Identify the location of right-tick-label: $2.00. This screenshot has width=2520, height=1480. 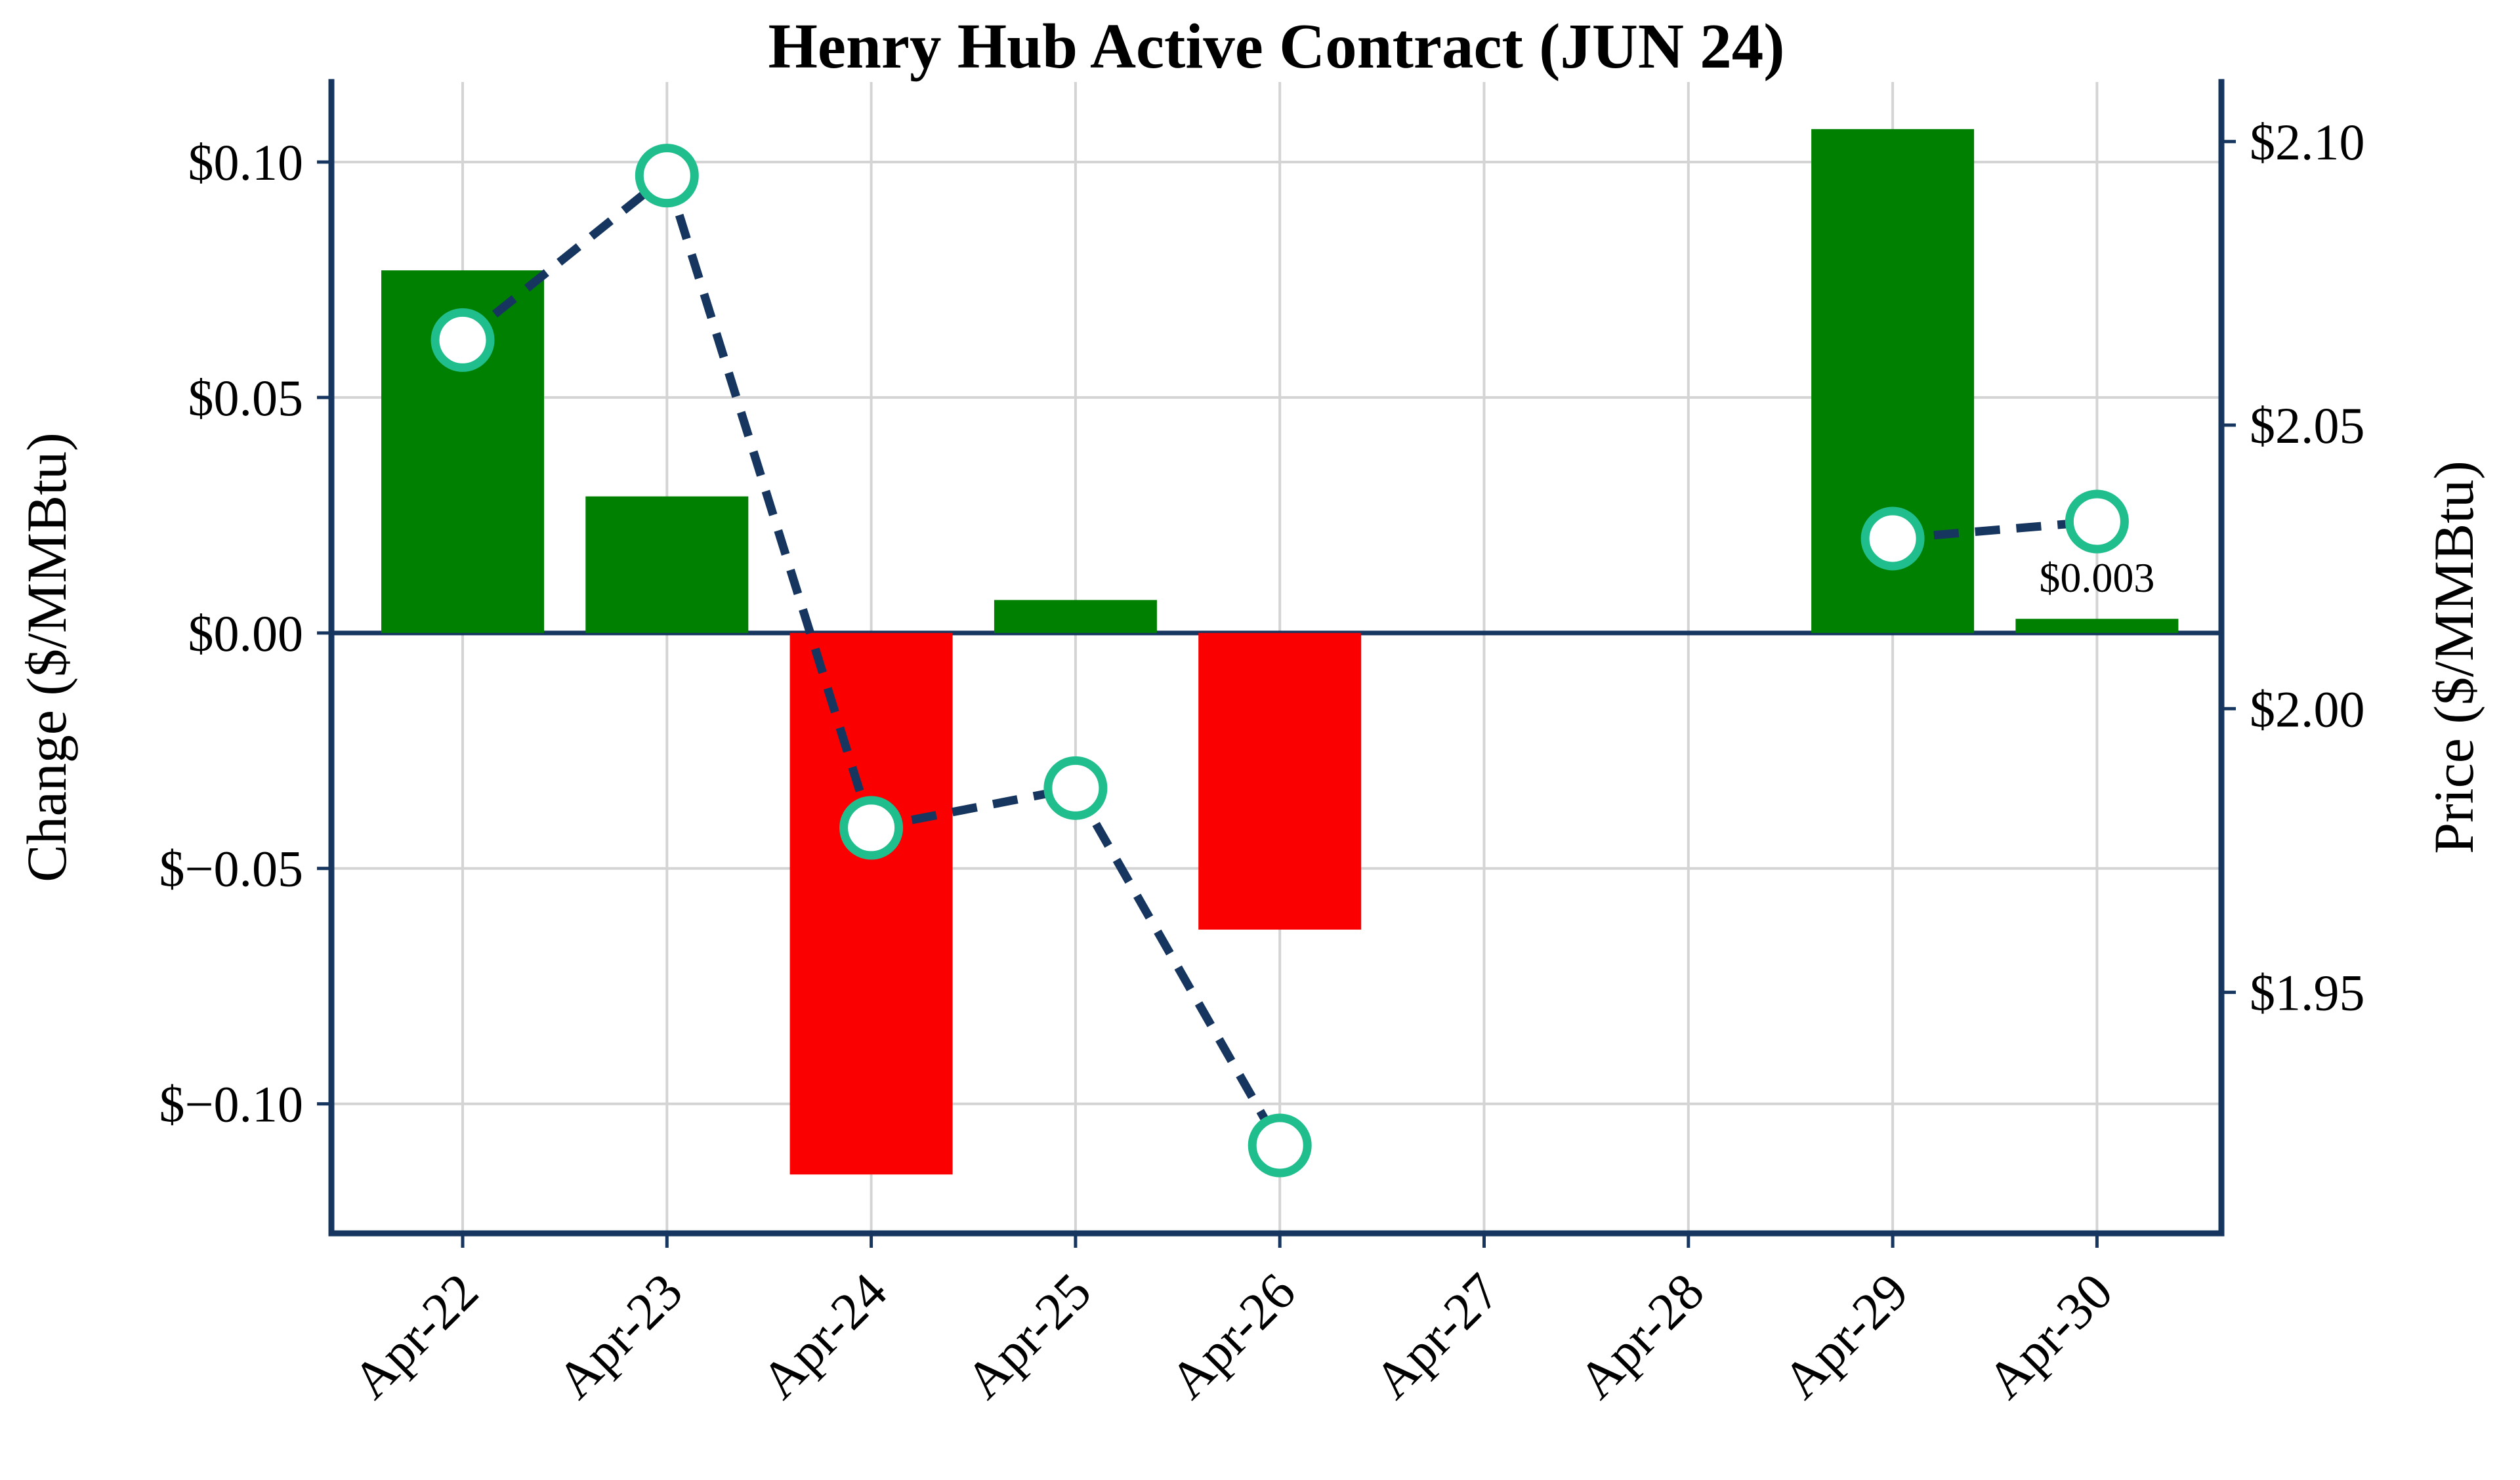
(2307, 708).